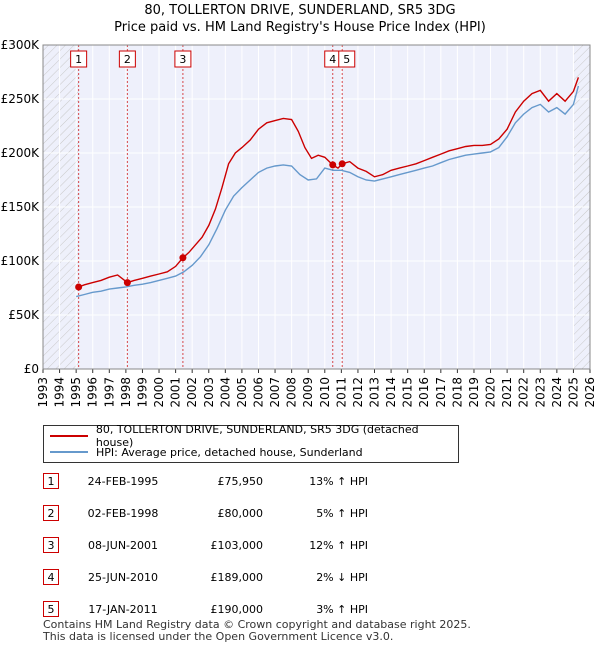 This screenshot has height=650, width=600. I want to click on sale-hpi-diff: 3% ↑ HPI, so click(342, 609).